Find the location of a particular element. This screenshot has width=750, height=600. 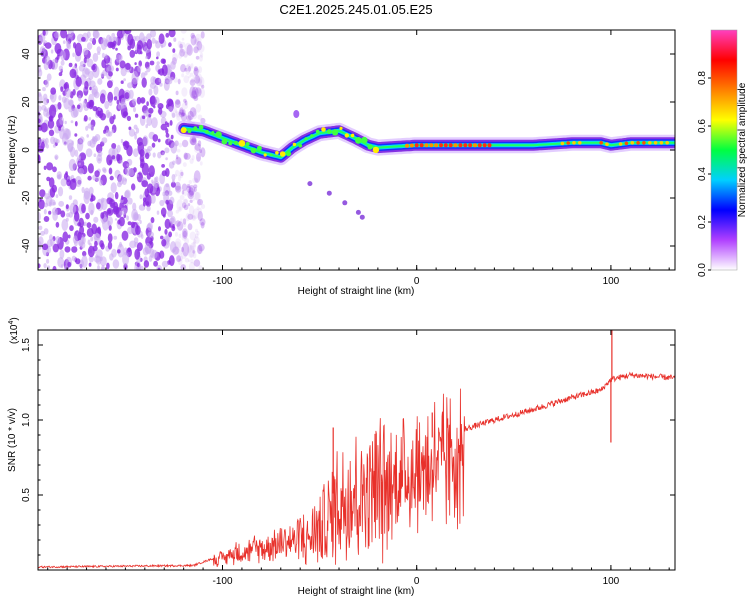

colorbar-bar is located at coordinates (724, 150).